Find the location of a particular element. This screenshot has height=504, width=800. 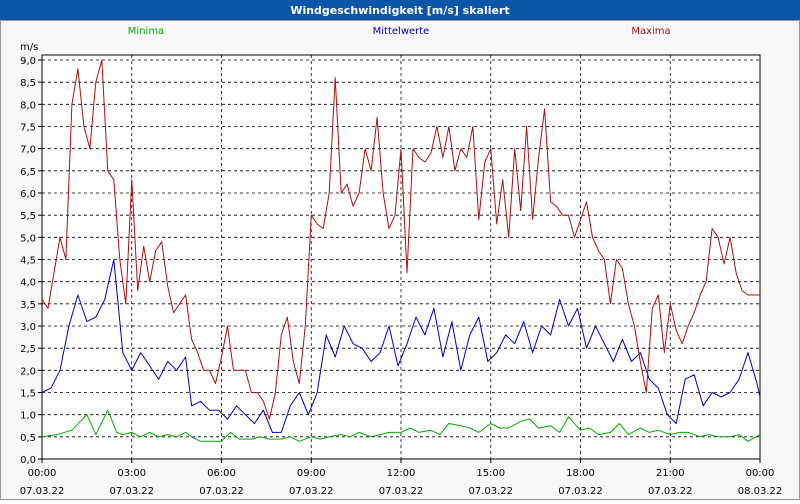

minima-series-line is located at coordinates (401, 425).